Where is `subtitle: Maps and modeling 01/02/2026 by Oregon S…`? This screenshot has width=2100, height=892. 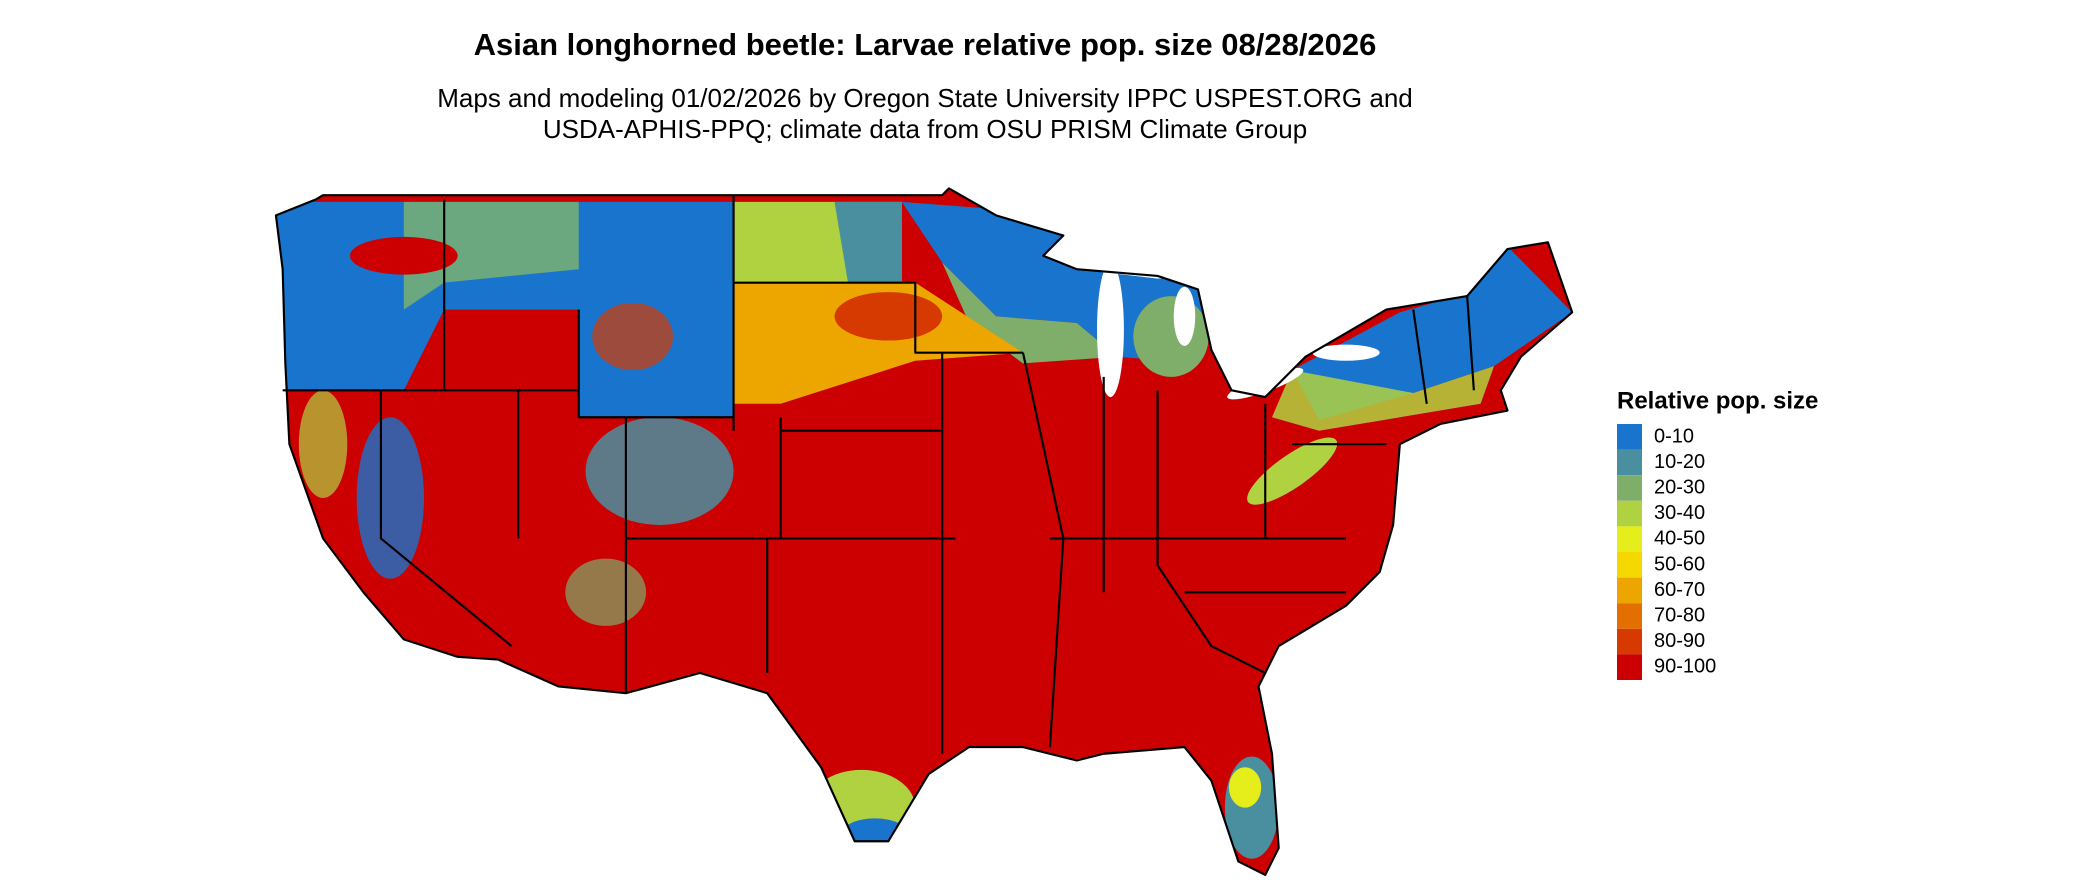
subtitle: Maps and modeling 01/02/2026 by Oregon S… is located at coordinates (925, 98).